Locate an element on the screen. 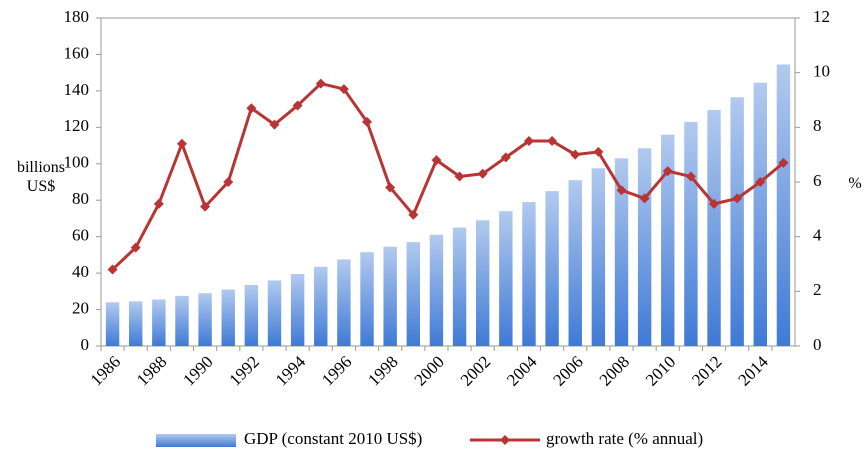 Image resolution: width=868 pixels, height=455 pixels. x-tick-label: 1990 is located at coordinates (197, 370).